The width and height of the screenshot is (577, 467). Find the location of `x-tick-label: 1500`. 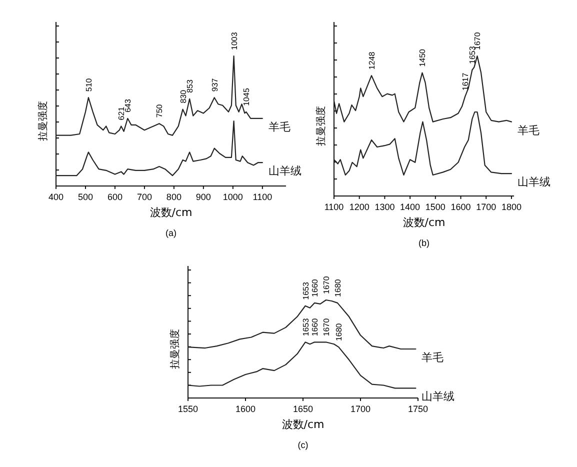

x-tick-label: 1500 is located at coordinates (435, 207).